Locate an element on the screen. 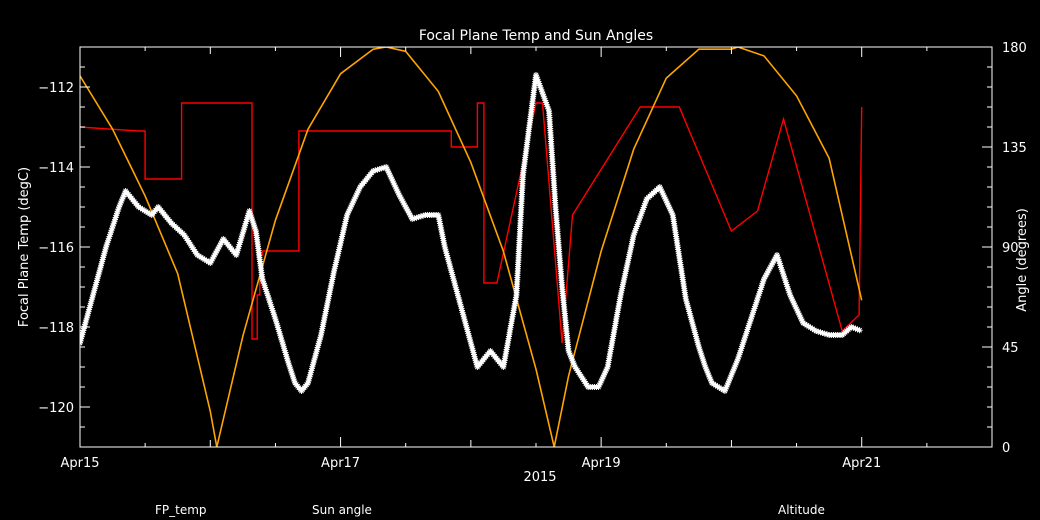 The width and height of the screenshot is (1040, 520). chart-title: Focal Plane Temp and Sun Angles is located at coordinates (536, 36).